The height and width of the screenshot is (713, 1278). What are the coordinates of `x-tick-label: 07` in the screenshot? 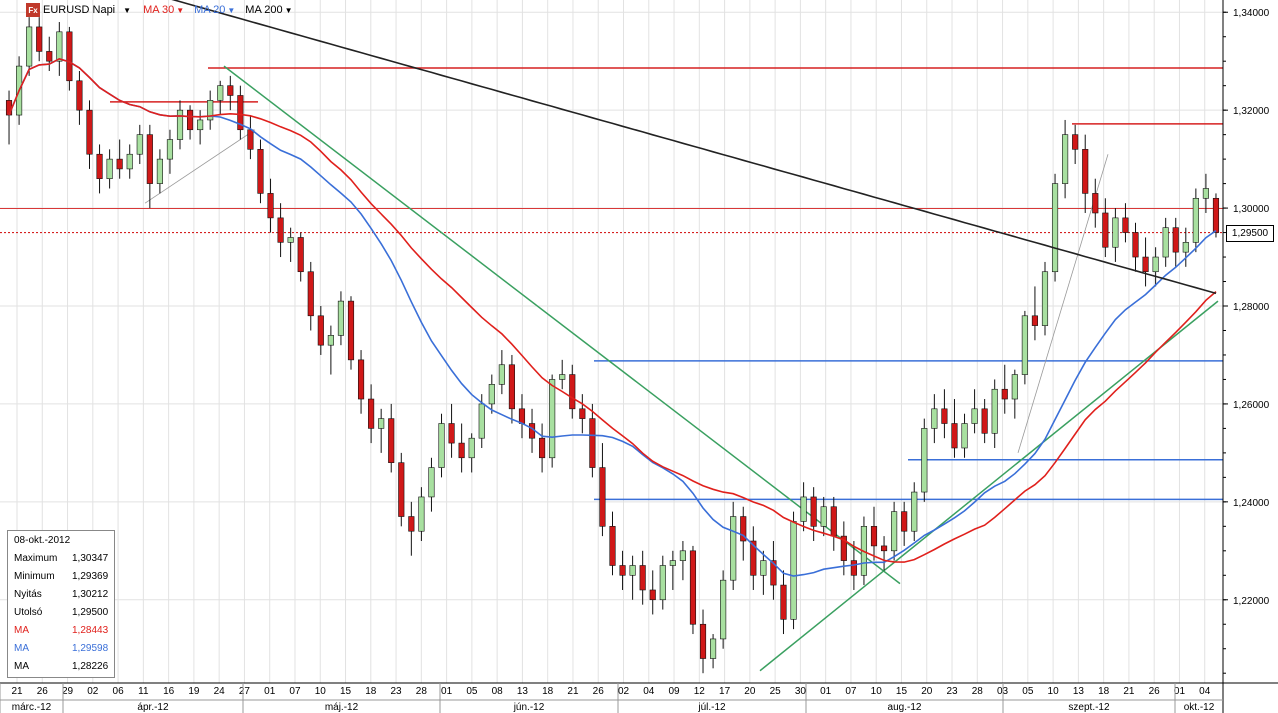 It's located at (295, 691).